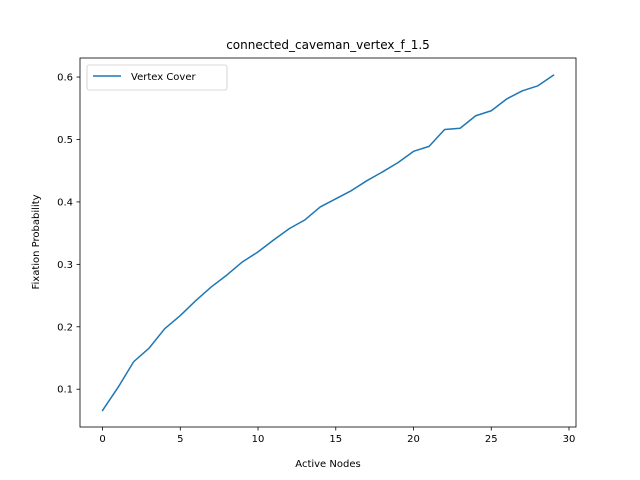 The width and height of the screenshot is (640, 480). Describe the element at coordinates (327, 464) in the screenshot. I see `x-axis-label: Active Nodes` at that location.